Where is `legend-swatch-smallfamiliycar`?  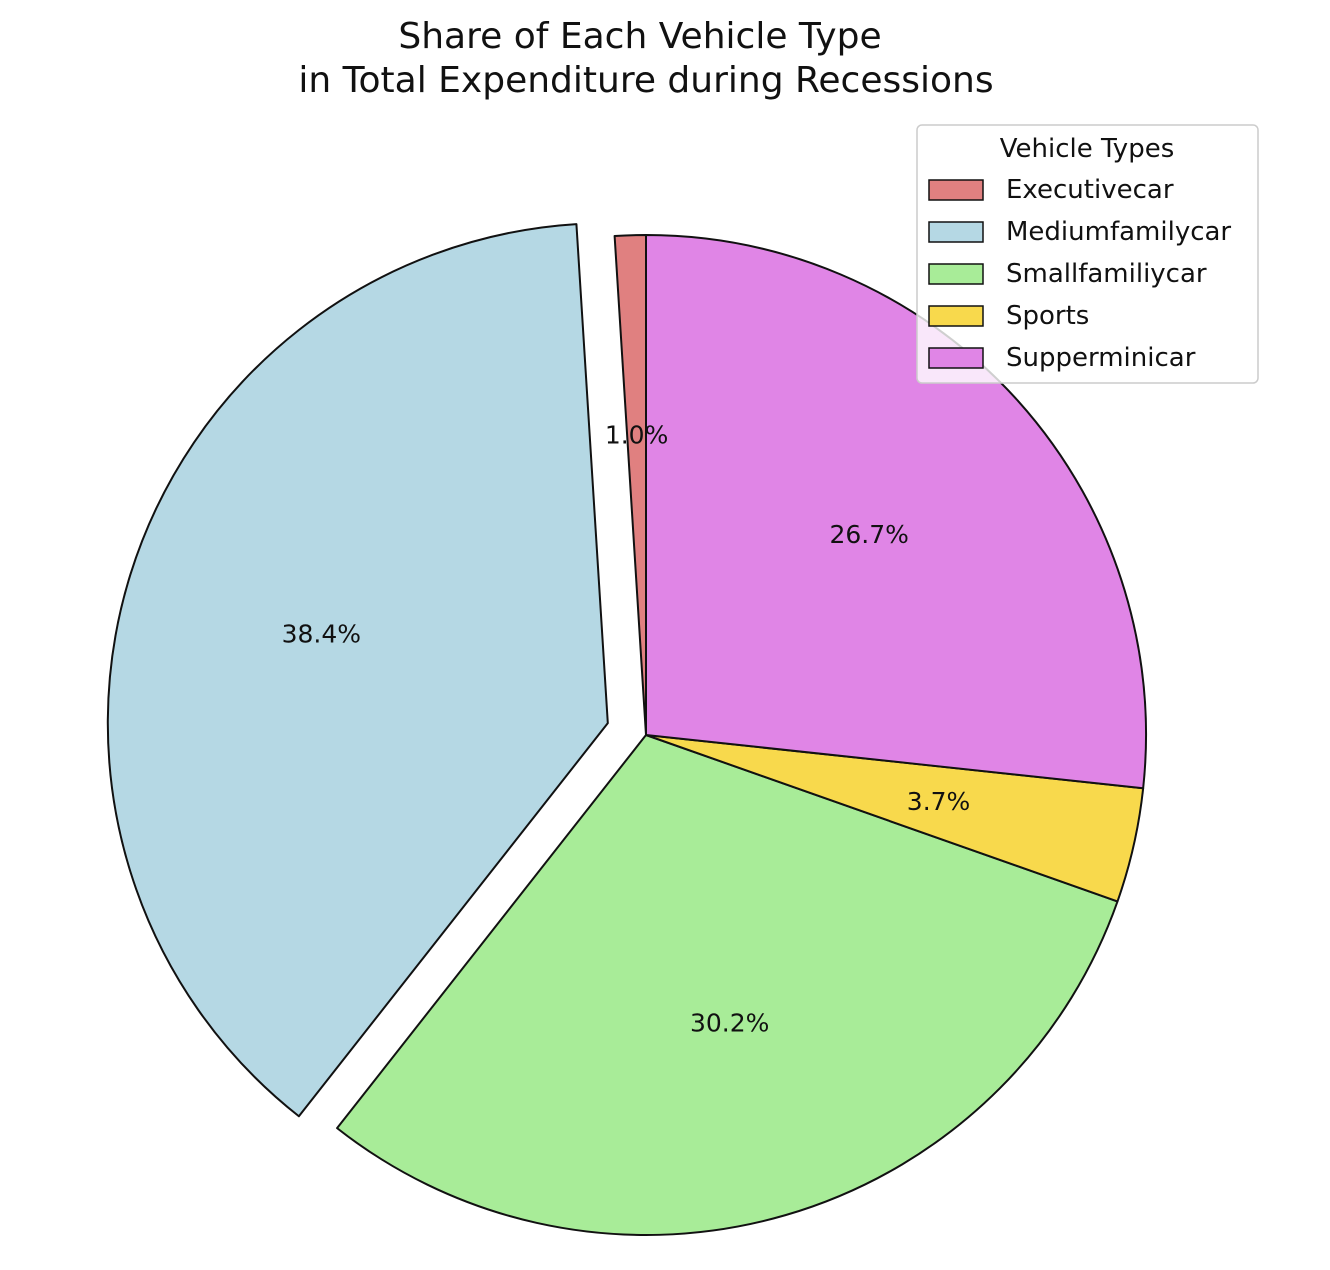
legend-swatch-smallfamiliycar is located at coordinates (956, 274).